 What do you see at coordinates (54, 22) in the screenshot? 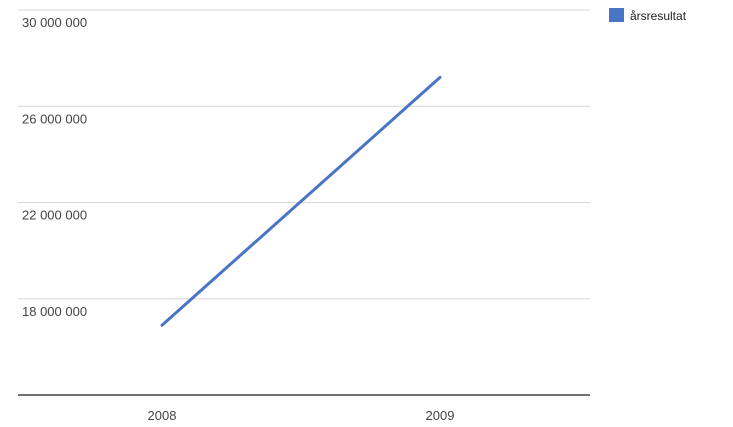
I see `y-tick-label: 30 000 000` at bounding box center [54, 22].